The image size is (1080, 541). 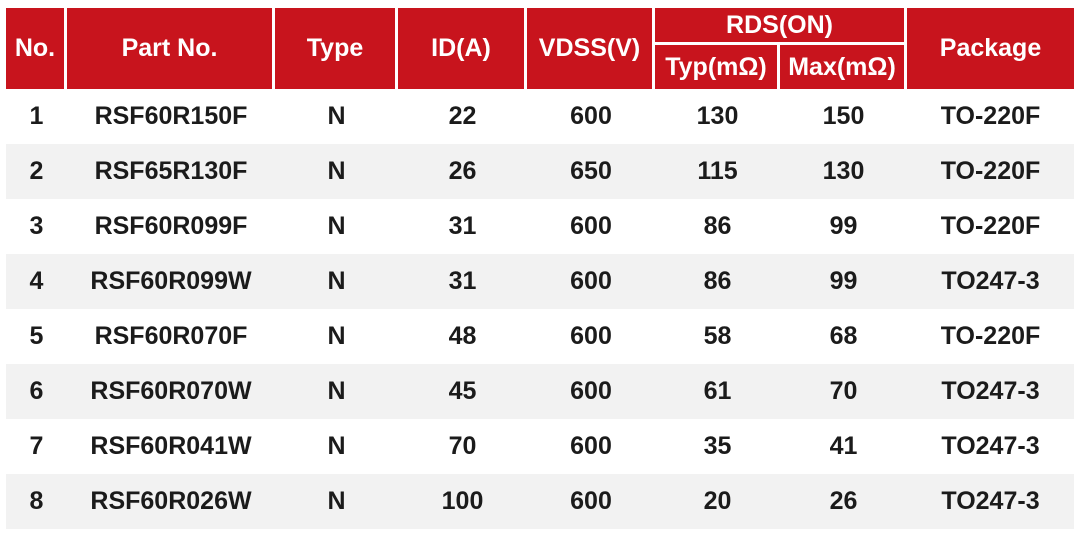 I want to click on cell-no: 8, so click(x=36, y=501).